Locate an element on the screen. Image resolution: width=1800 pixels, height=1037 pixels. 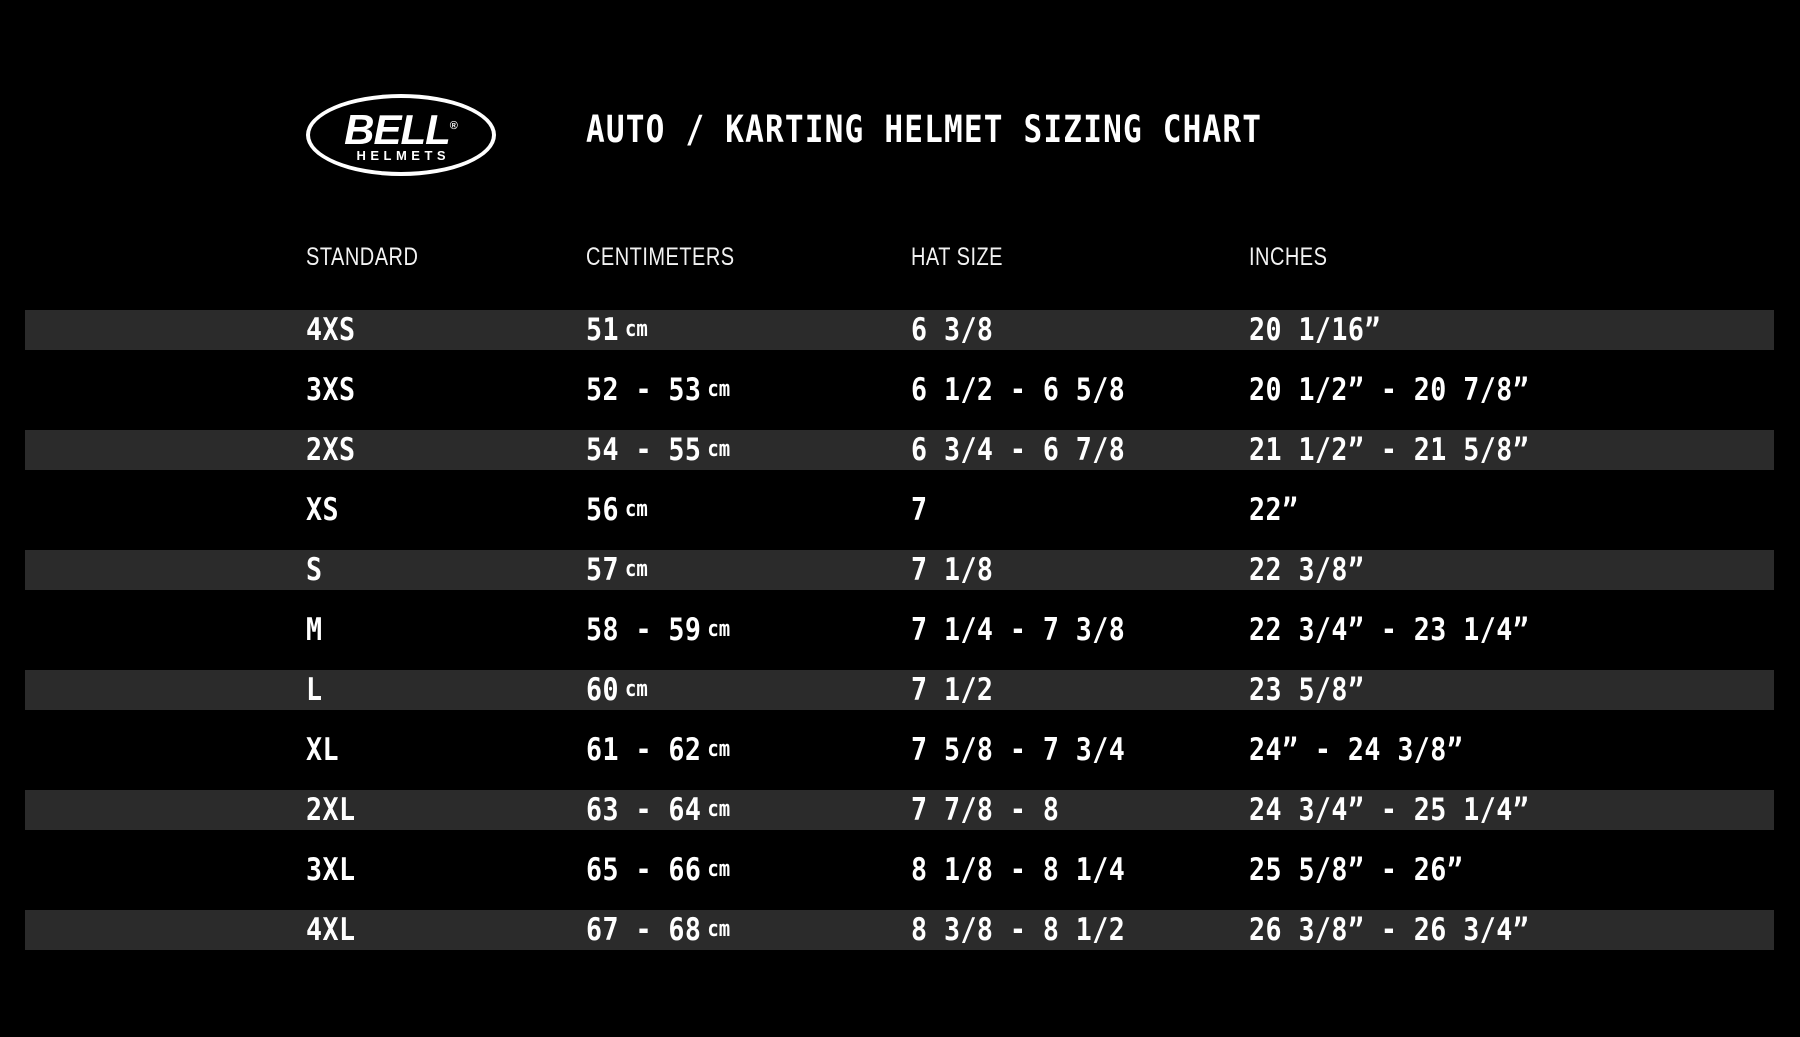
cell-centimeters-value: 56 is located at coordinates (602, 510).